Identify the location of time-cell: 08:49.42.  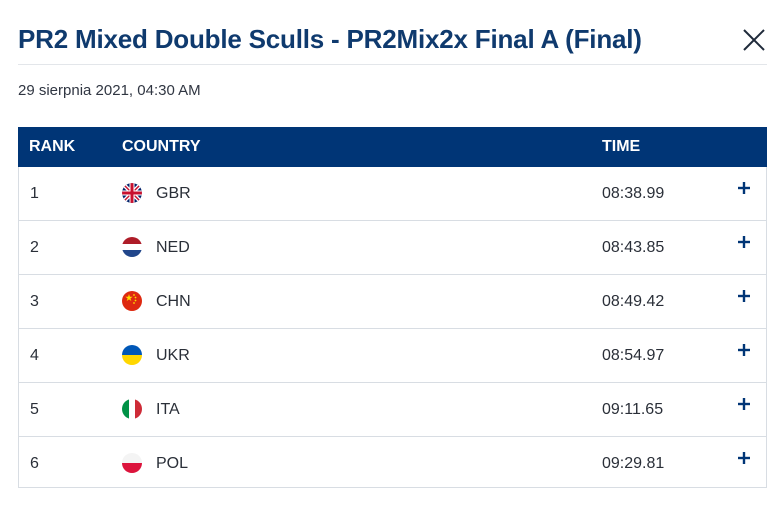
(633, 301).